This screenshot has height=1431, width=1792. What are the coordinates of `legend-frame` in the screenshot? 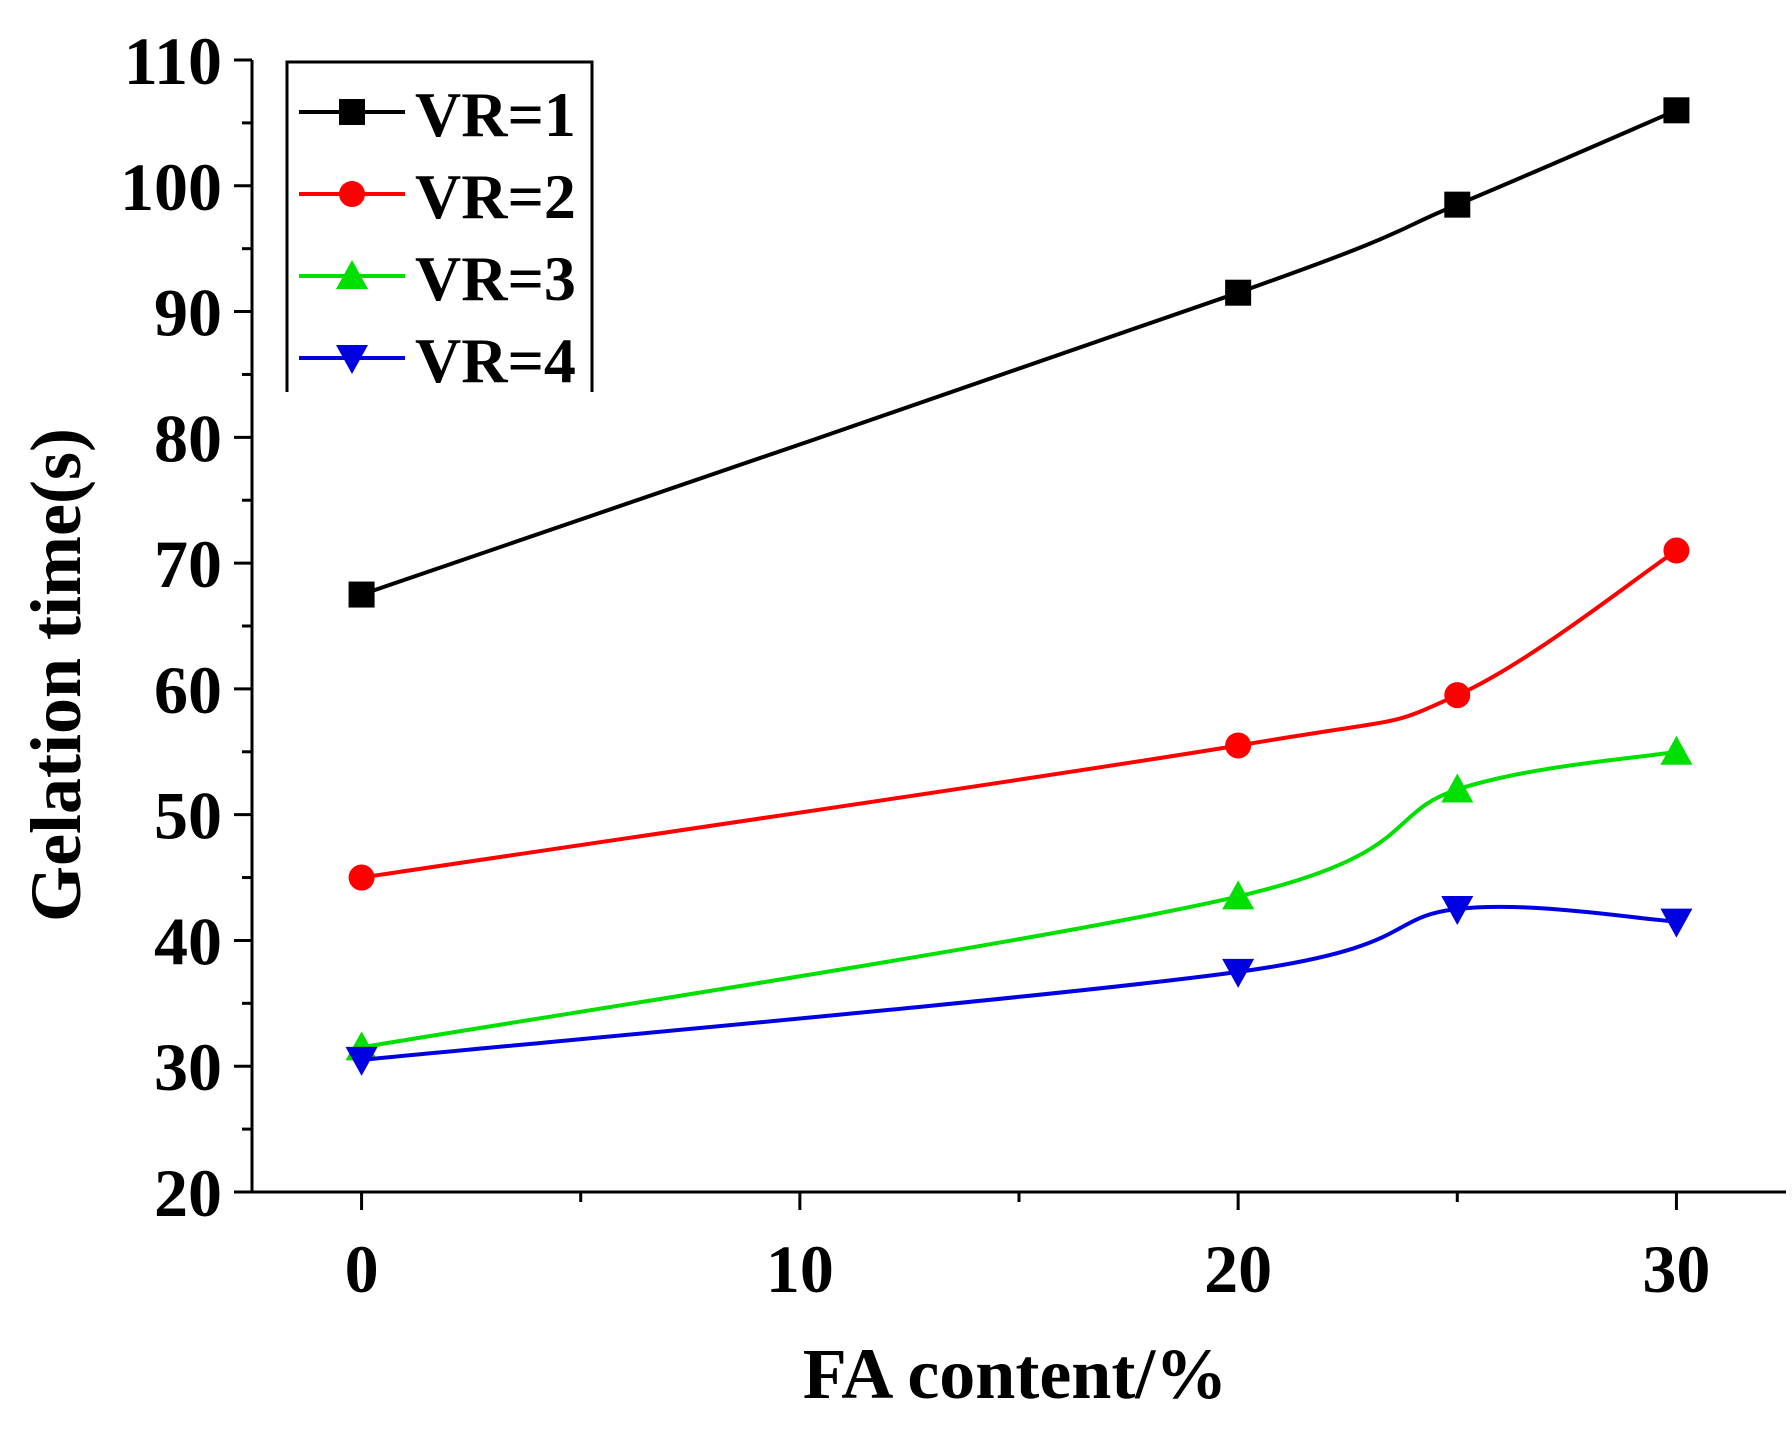 It's located at (439, 226).